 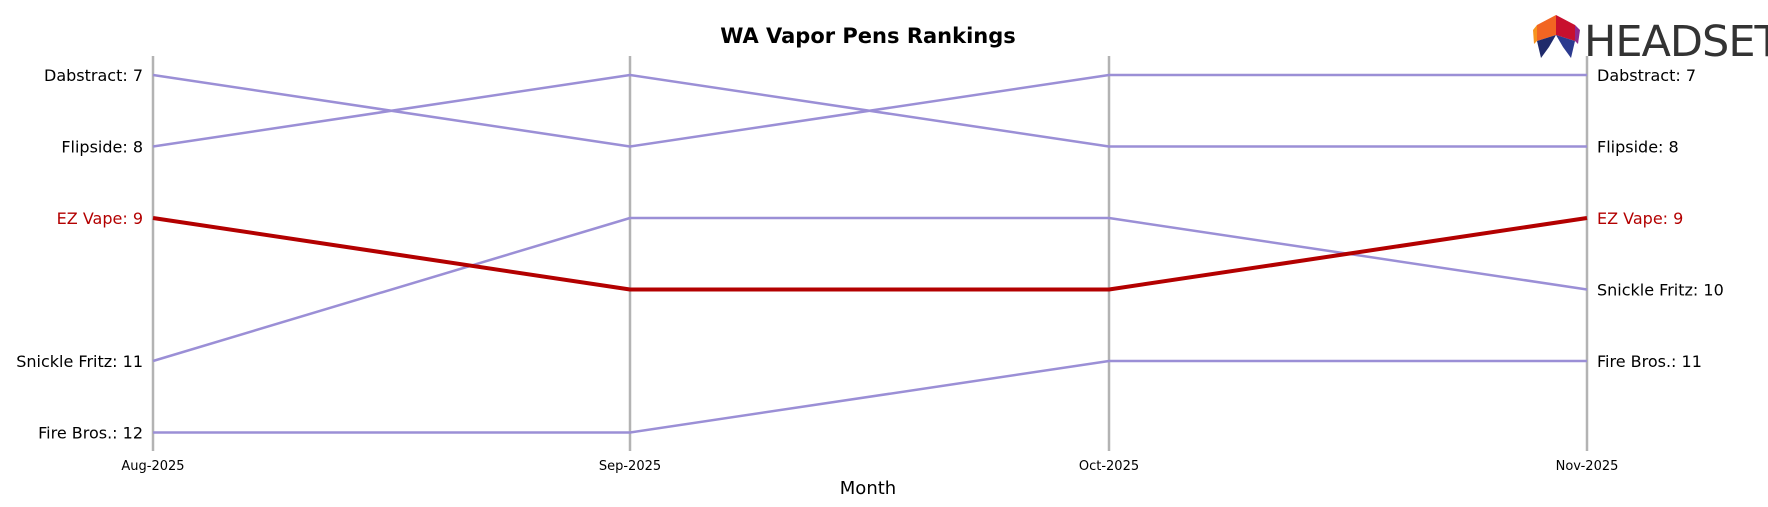 I want to click on x-axis-ticks: Aug-2025 Sep-2025 Oct-2025 Nov-2025, so click(x=869, y=466).